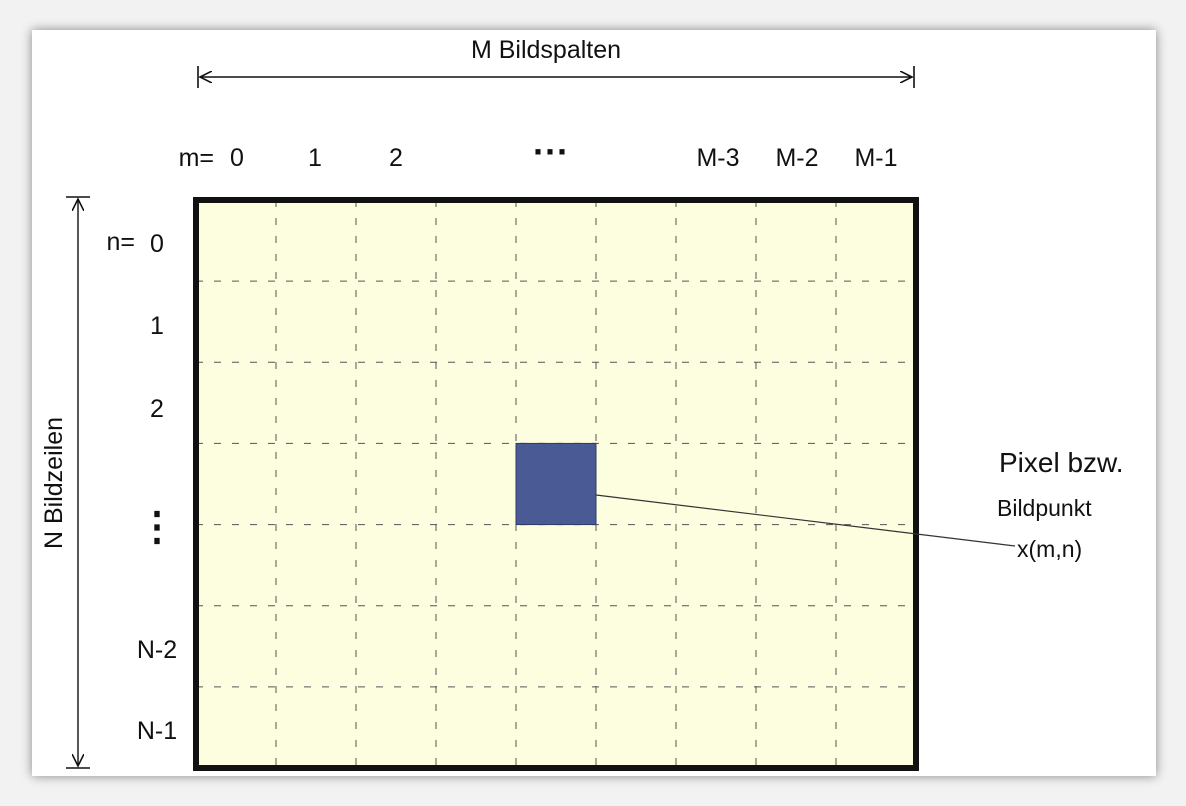  Describe the element at coordinates (54, 483) in the screenshot. I see `rows-title: N Bildzeilen` at that location.